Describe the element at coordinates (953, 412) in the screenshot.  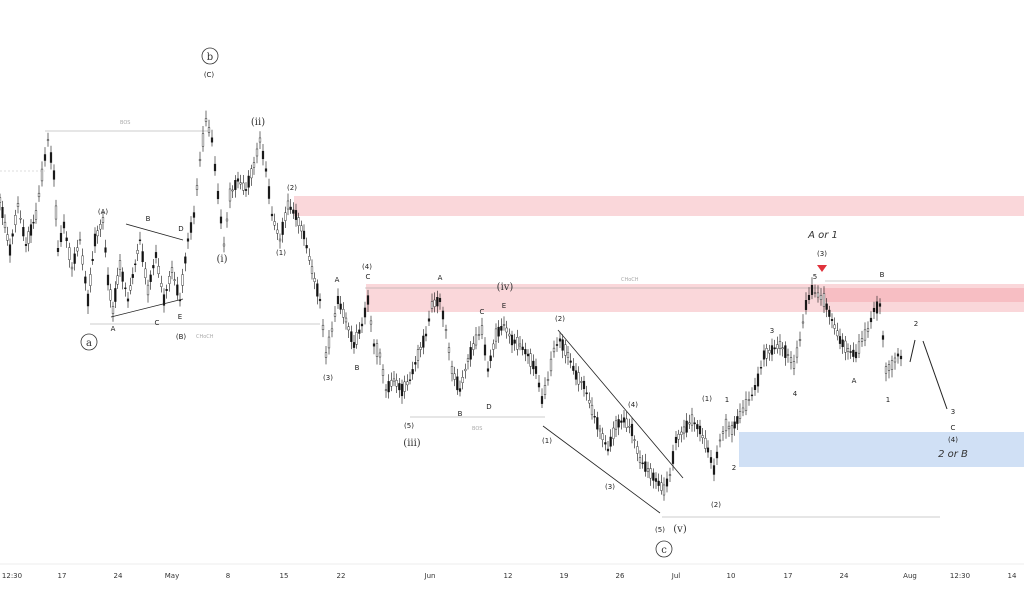
I see `digit-3-b: 3` at that location.